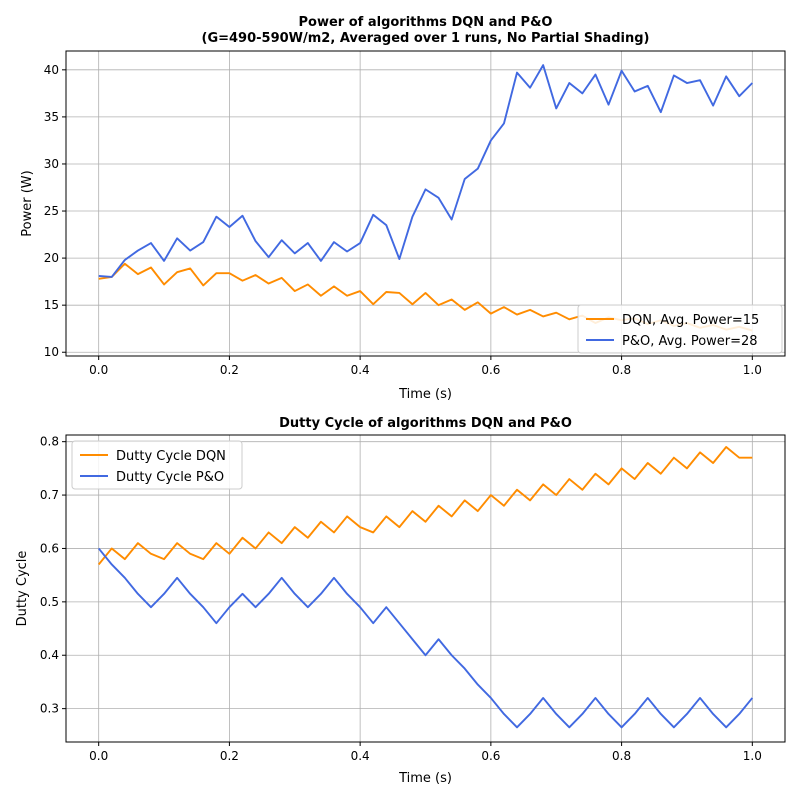 The image size is (800, 800). Describe the element at coordinates (22, 589) in the screenshot. I see `y-axis-label: Dutty Cycle` at that location.